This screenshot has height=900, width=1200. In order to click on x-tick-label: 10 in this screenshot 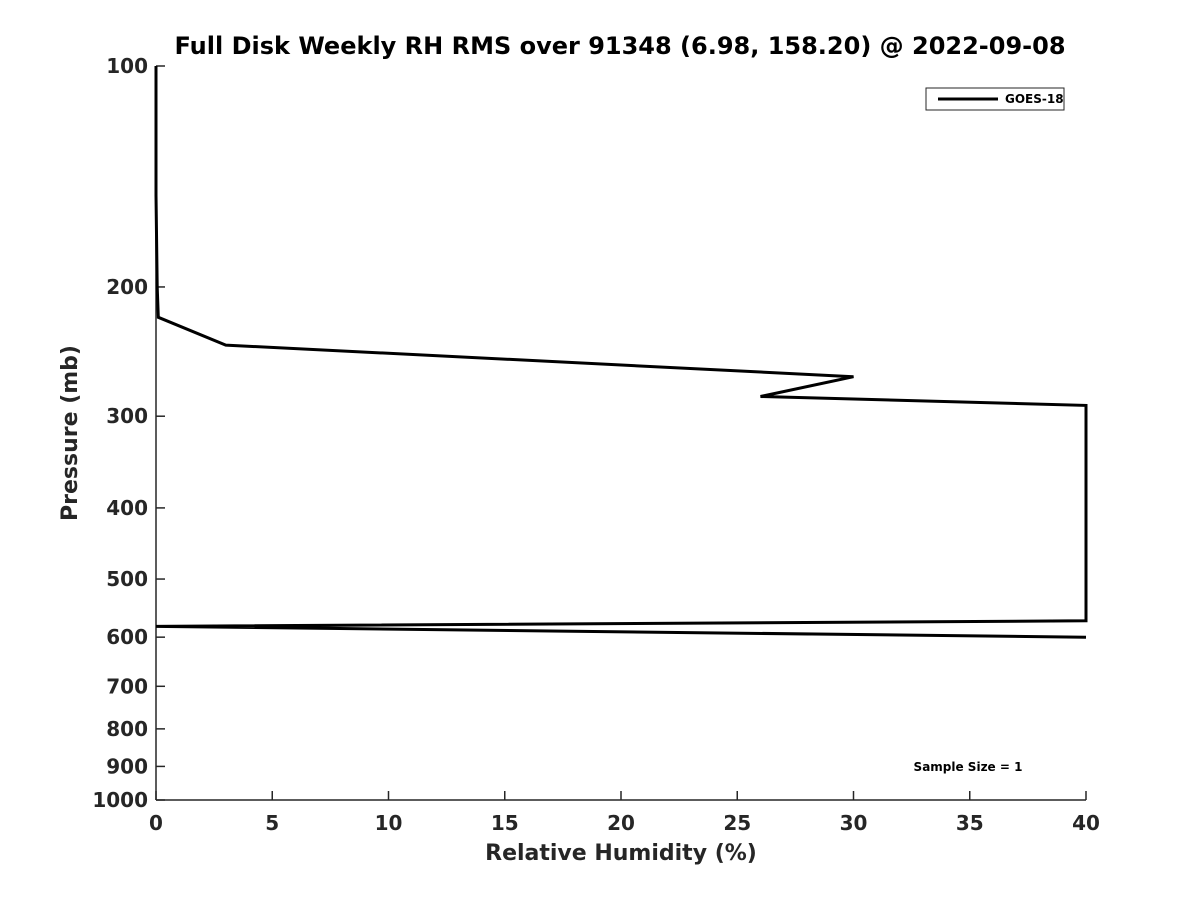, I will do `click(389, 823)`.